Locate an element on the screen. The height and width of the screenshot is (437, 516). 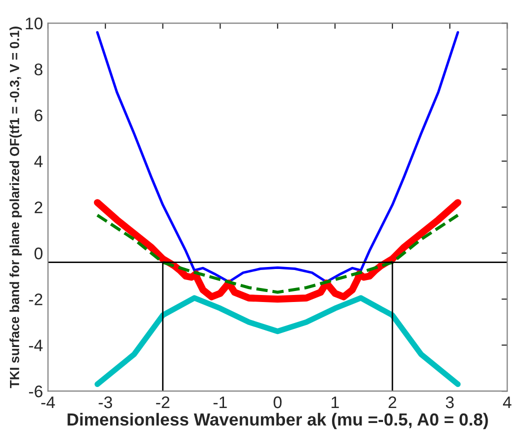
y-tick-label: 10 is located at coordinates (34, 24).